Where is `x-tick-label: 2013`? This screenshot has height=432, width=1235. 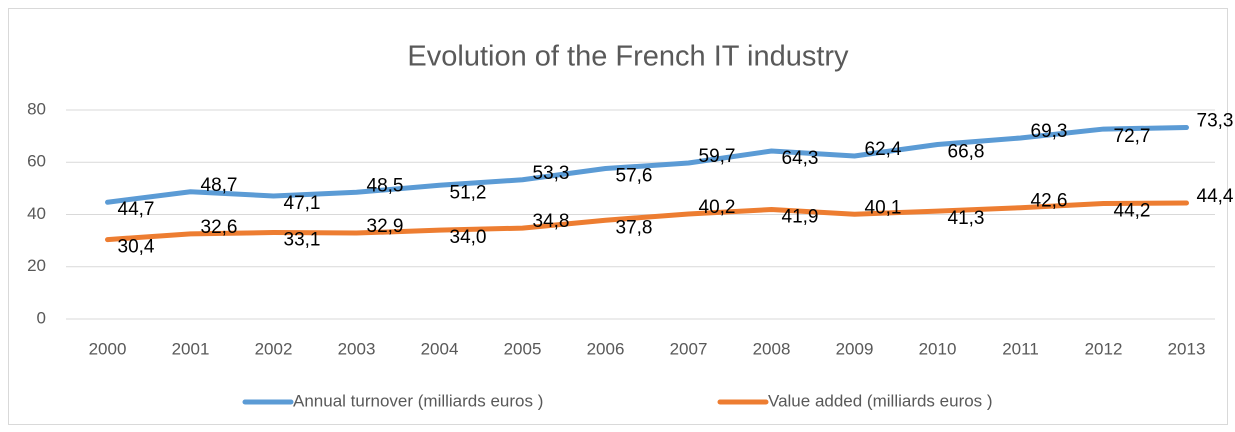 x-tick-label: 2013 is located at coordinates (1187, 348).